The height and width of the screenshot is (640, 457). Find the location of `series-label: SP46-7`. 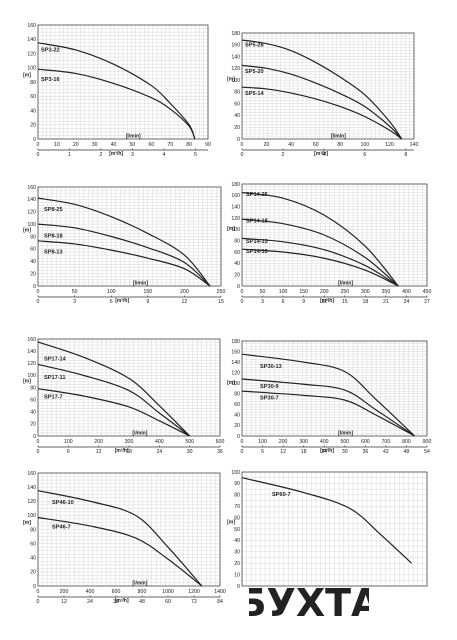

series-label: SP46-7 is located at coordinates (61, 528).